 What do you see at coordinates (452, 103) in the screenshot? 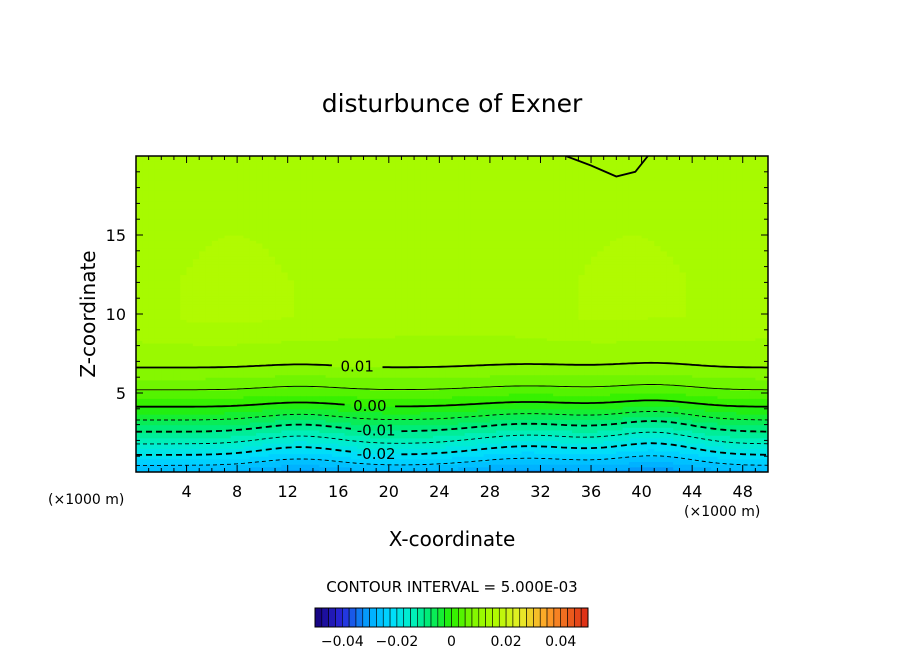
I see `chart-title: disturbunce of Exner` at bounding box center [452, 103].